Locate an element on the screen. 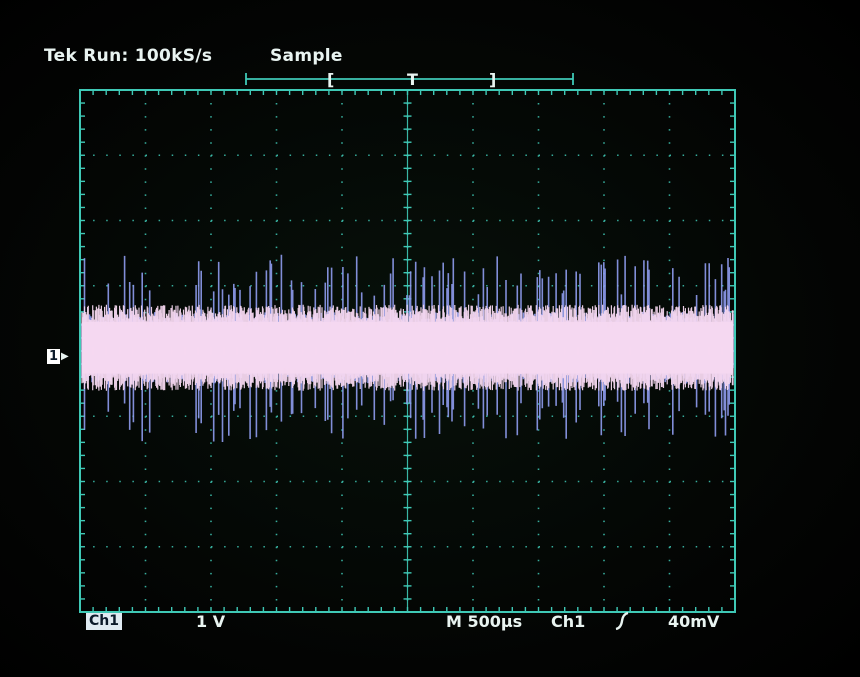 The image size is (860, 677). channel-1-ground-marker: 1 ▶ is located at coordinates (61, 356).